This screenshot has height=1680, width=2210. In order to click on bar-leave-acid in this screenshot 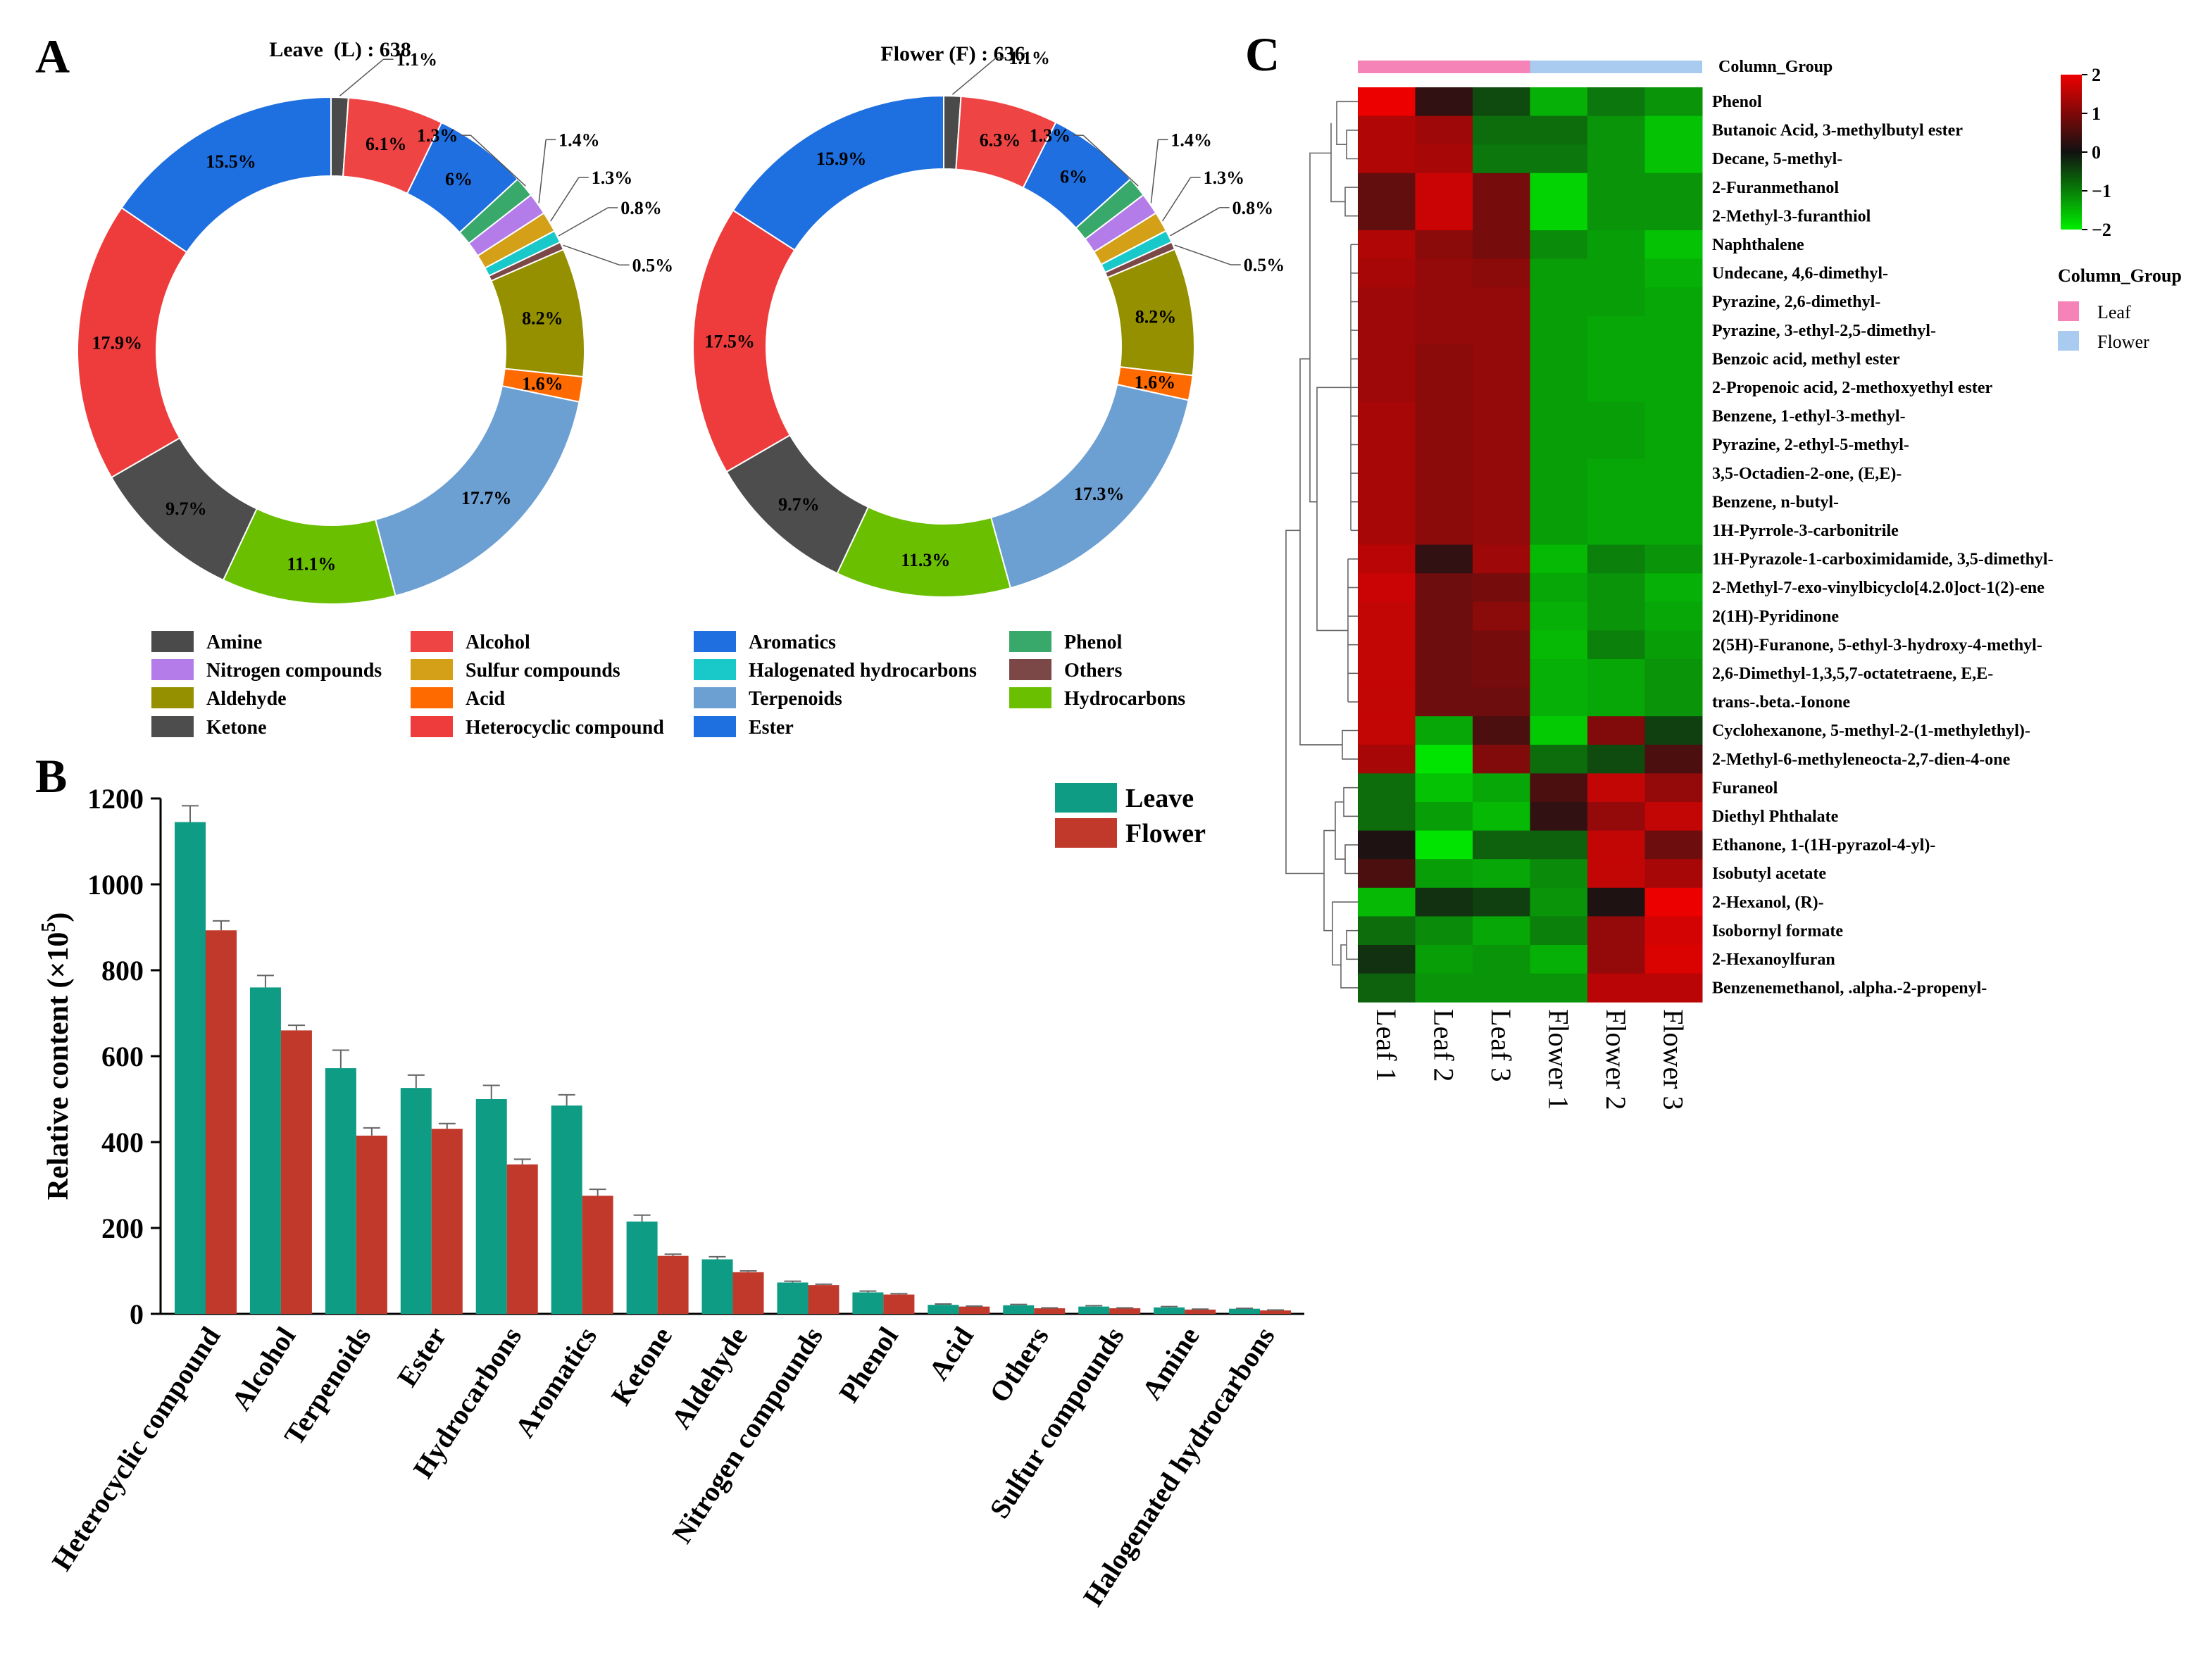, I will do `click(943, 1310)`.